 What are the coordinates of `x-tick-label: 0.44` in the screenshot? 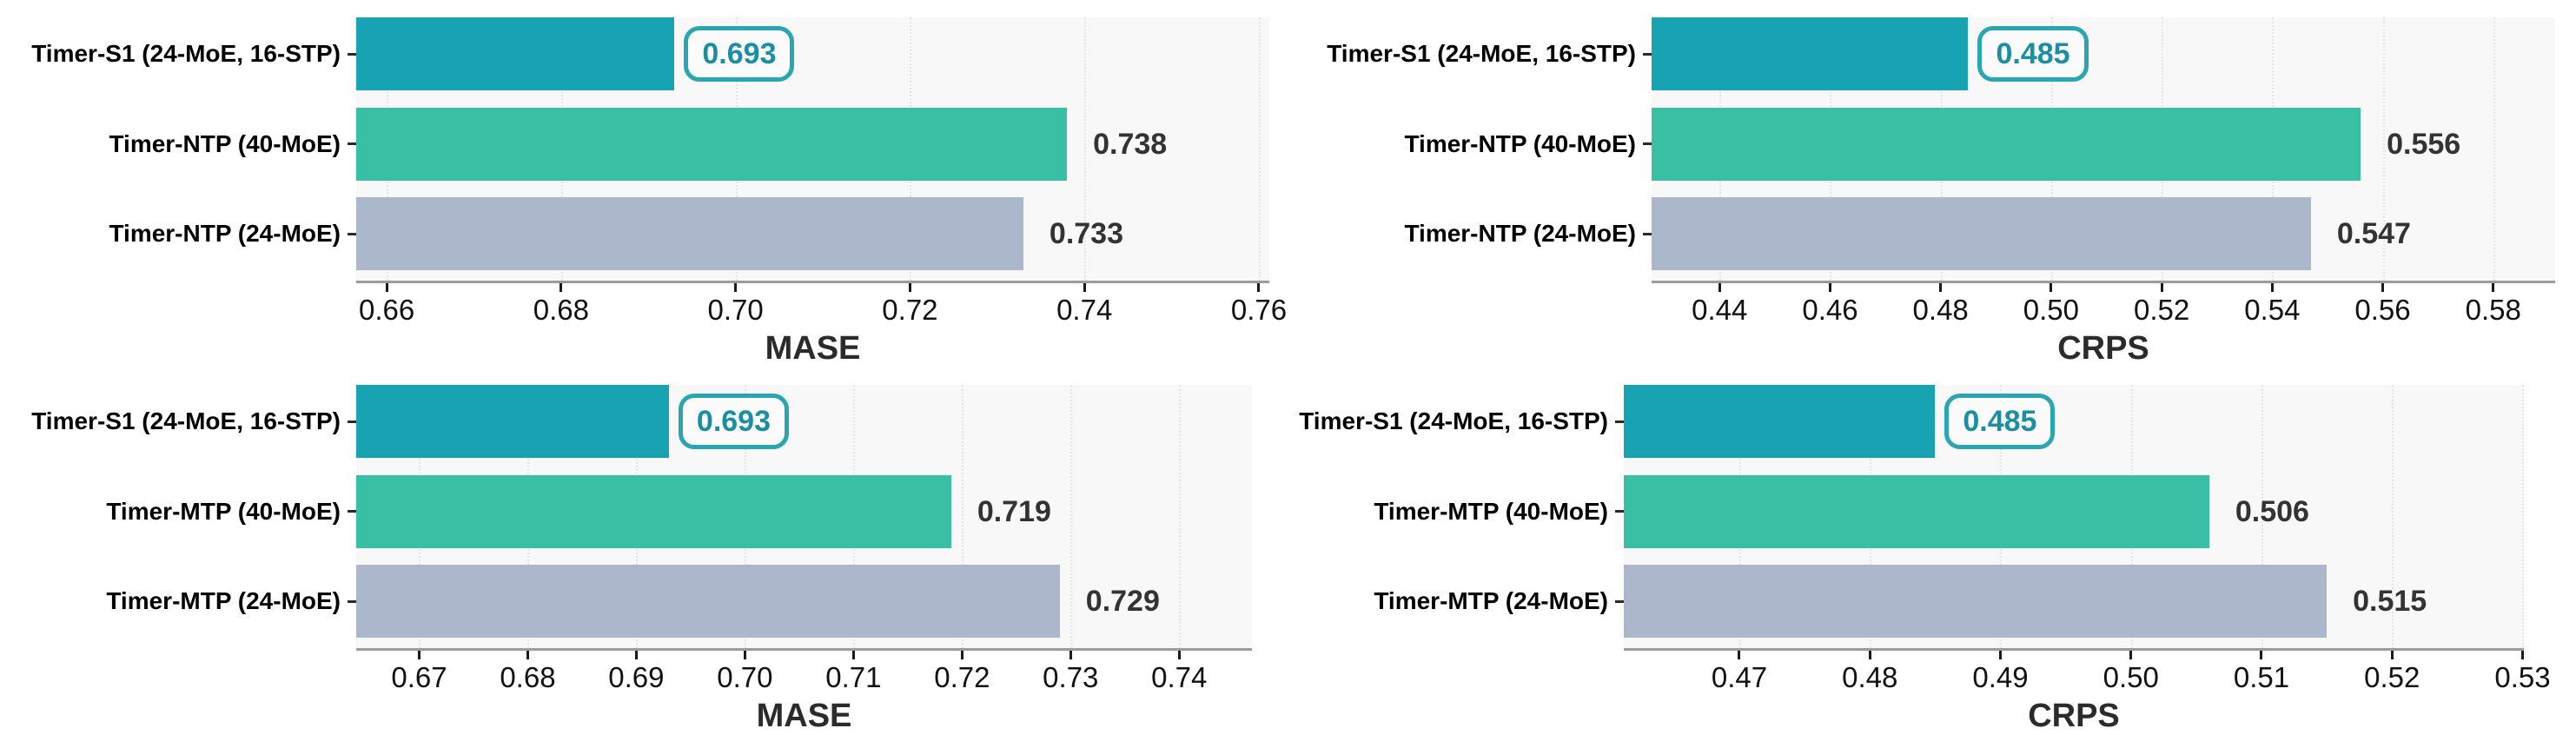 It's located at (1720, 310).